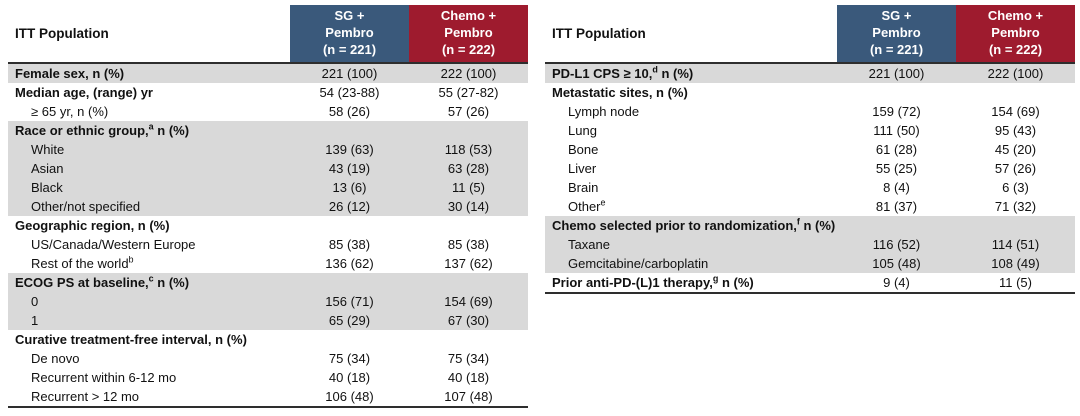  I want to click on table-row: Brain 8 (4) 6 (3), so click(810, 187).